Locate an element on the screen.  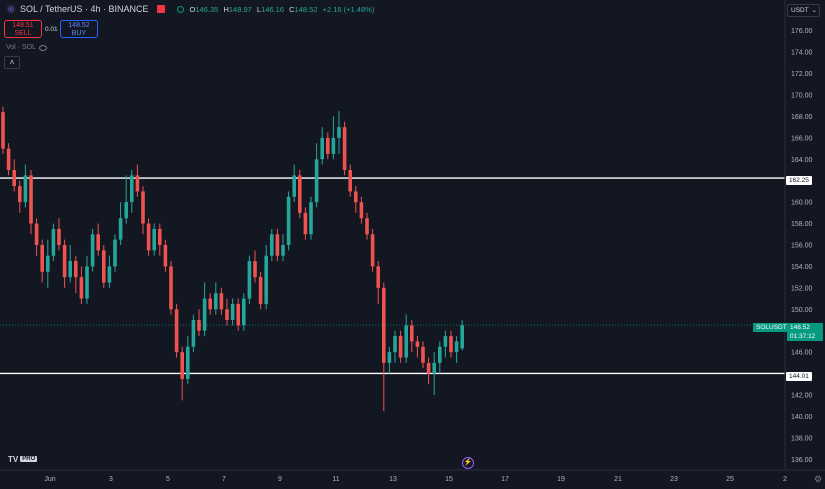
time-tick-label: 23 is located at coordinates (674, 479).